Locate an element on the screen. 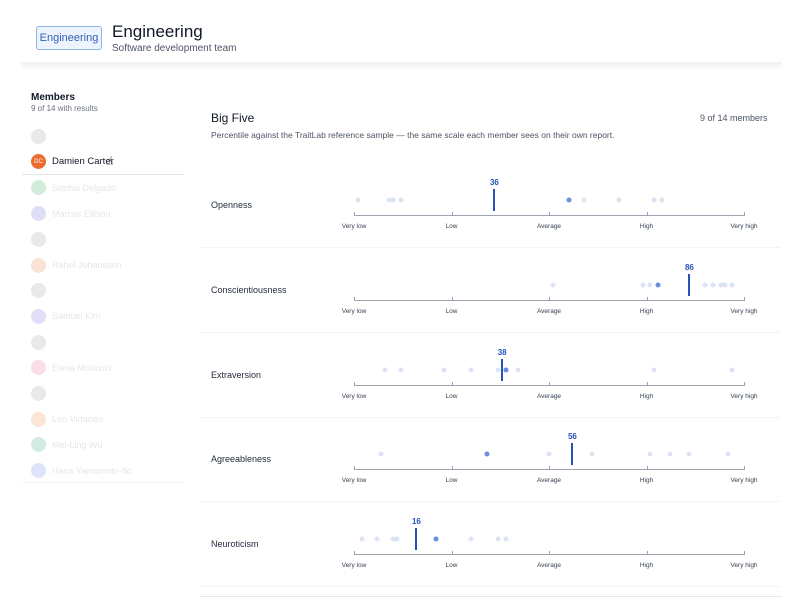 Image resolution: width=800 pixels, height=606 pixels. member-item: Elena Morozov is located at coordinates (103, 367).